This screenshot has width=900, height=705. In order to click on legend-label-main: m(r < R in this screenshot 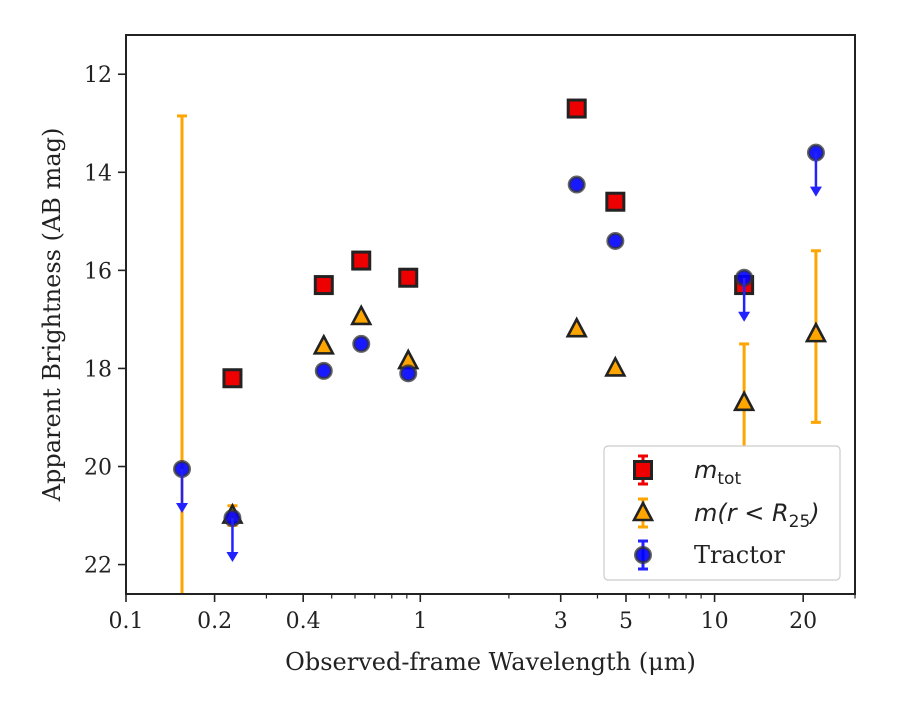, I will do `click(741, 513)`.